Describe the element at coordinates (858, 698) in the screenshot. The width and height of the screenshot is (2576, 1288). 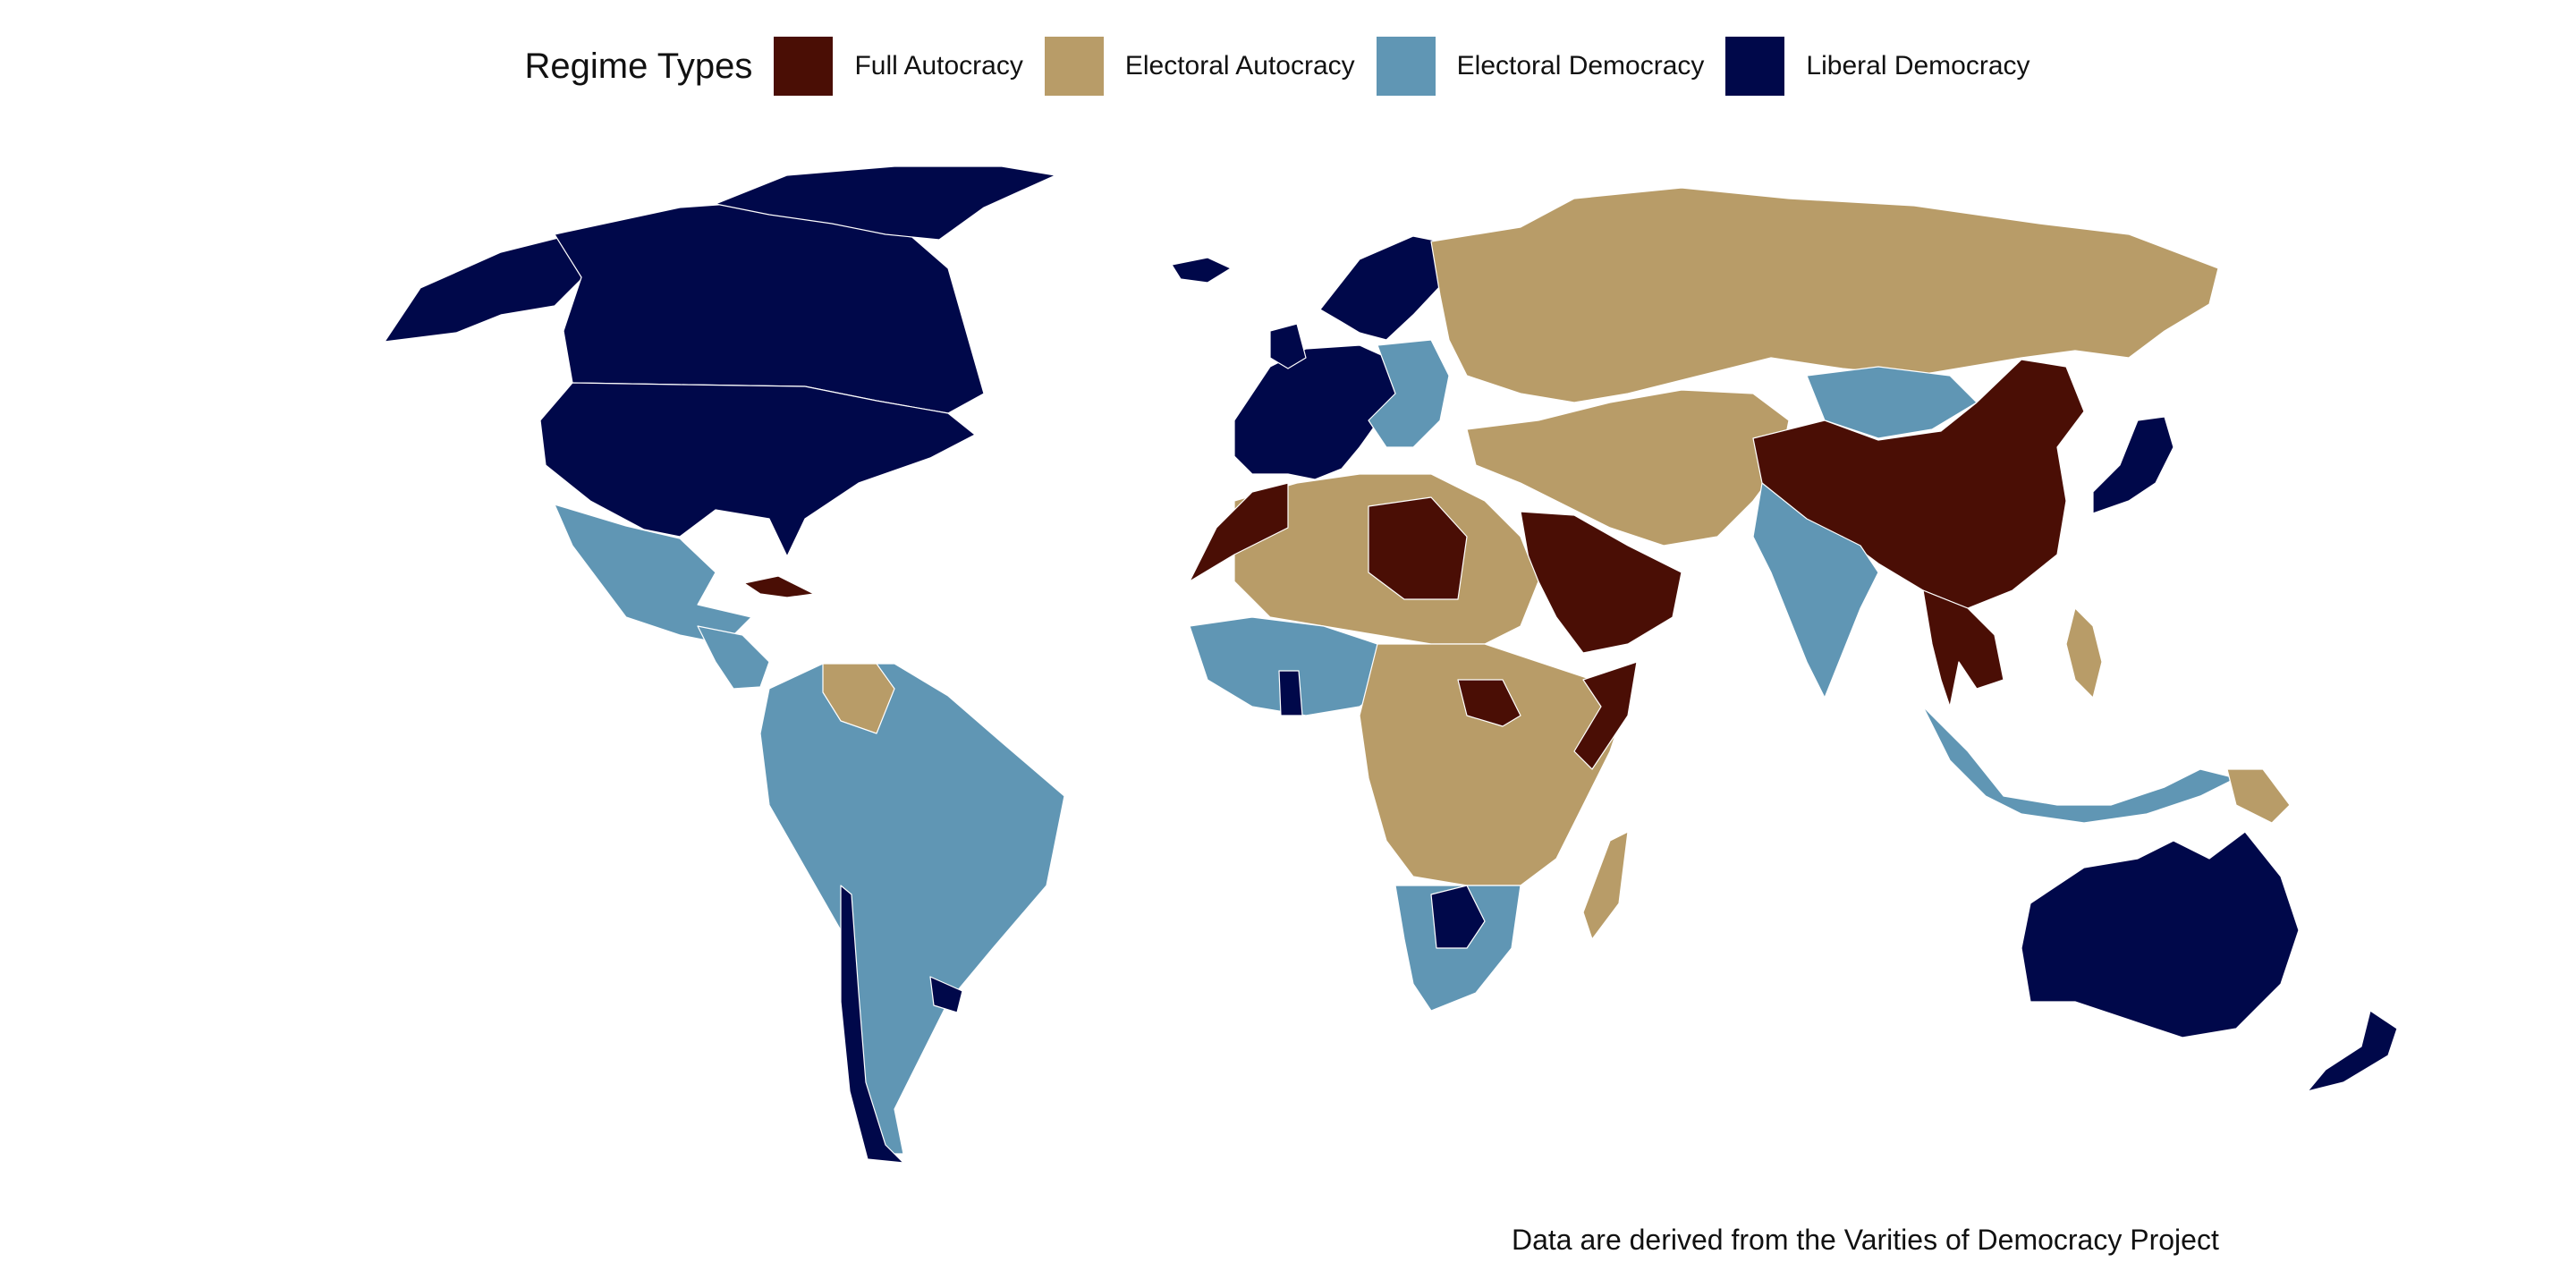
I see `region-venezuela` at that location.